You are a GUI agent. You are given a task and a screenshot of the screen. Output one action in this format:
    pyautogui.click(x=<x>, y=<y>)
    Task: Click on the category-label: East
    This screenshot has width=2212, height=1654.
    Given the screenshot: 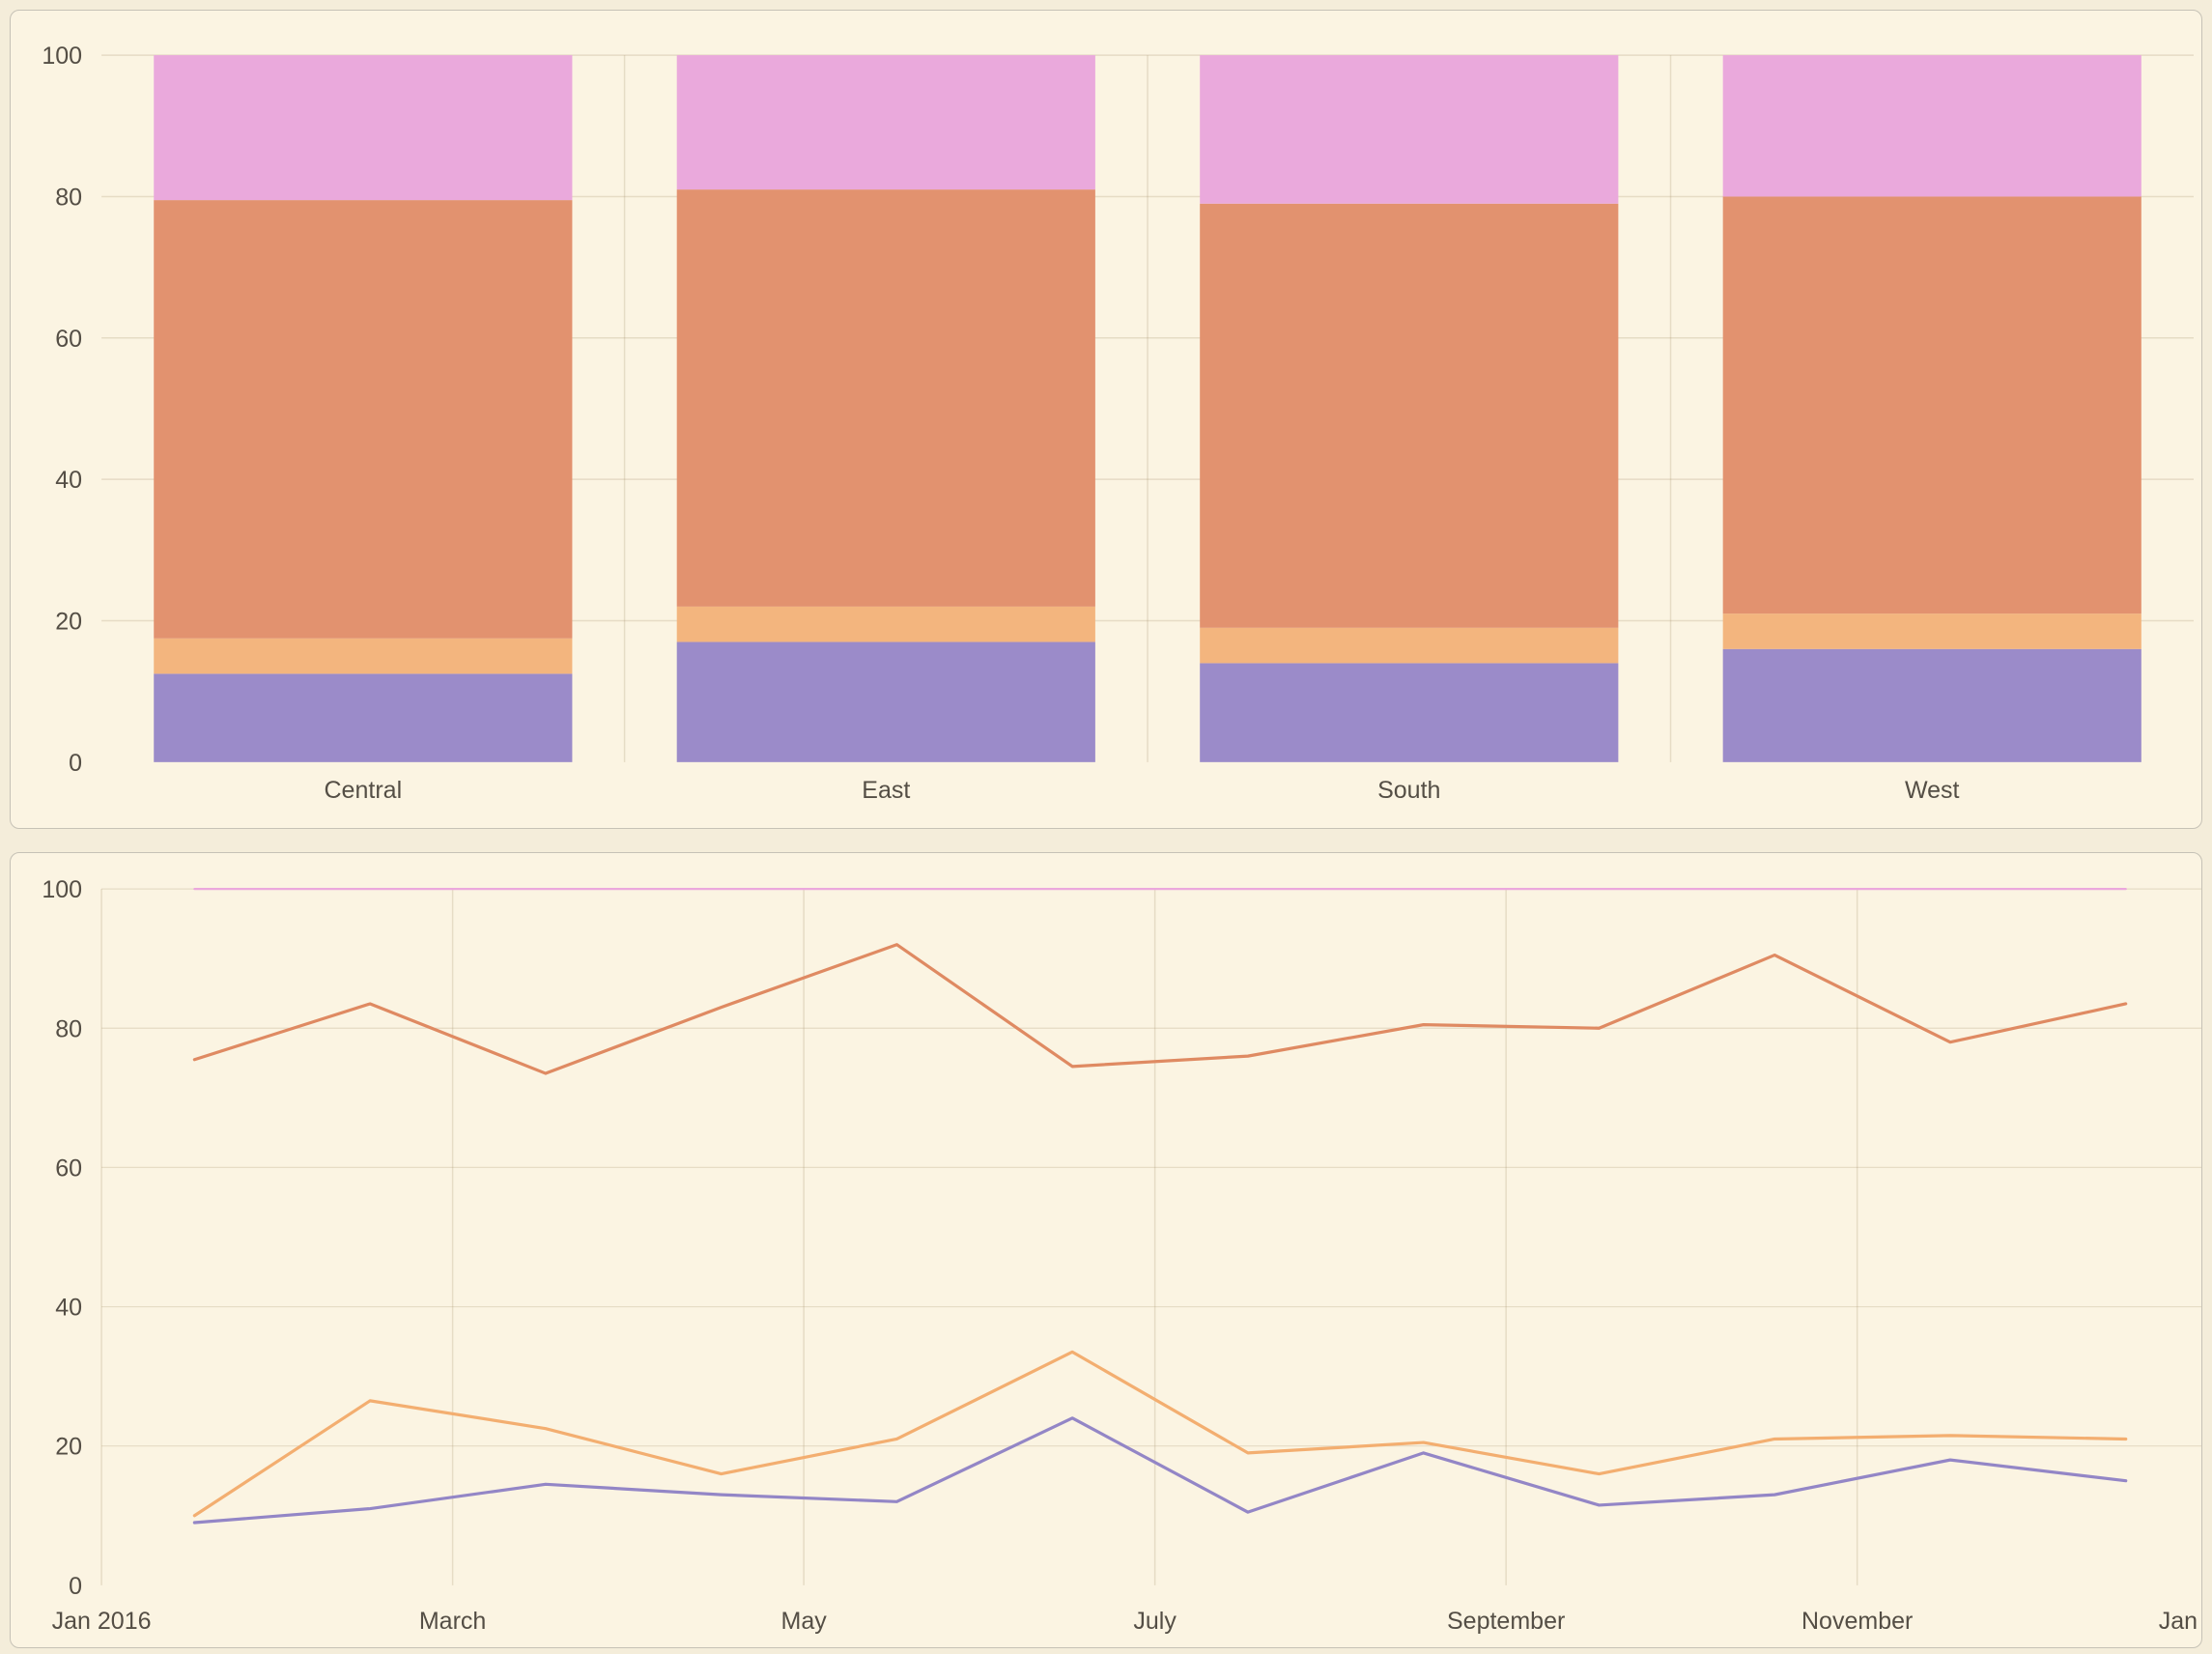 What is the action you would take?
    pyautogui.click(x=886, y=791)
    